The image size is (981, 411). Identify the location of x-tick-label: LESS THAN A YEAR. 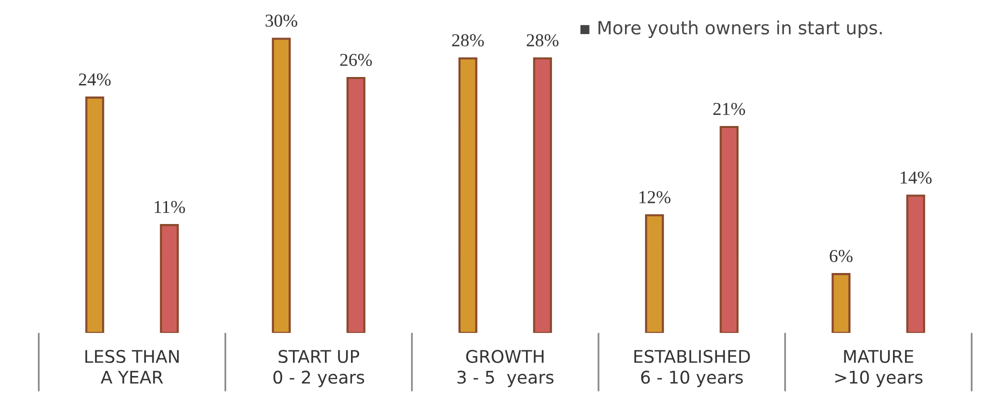
(132, 367).